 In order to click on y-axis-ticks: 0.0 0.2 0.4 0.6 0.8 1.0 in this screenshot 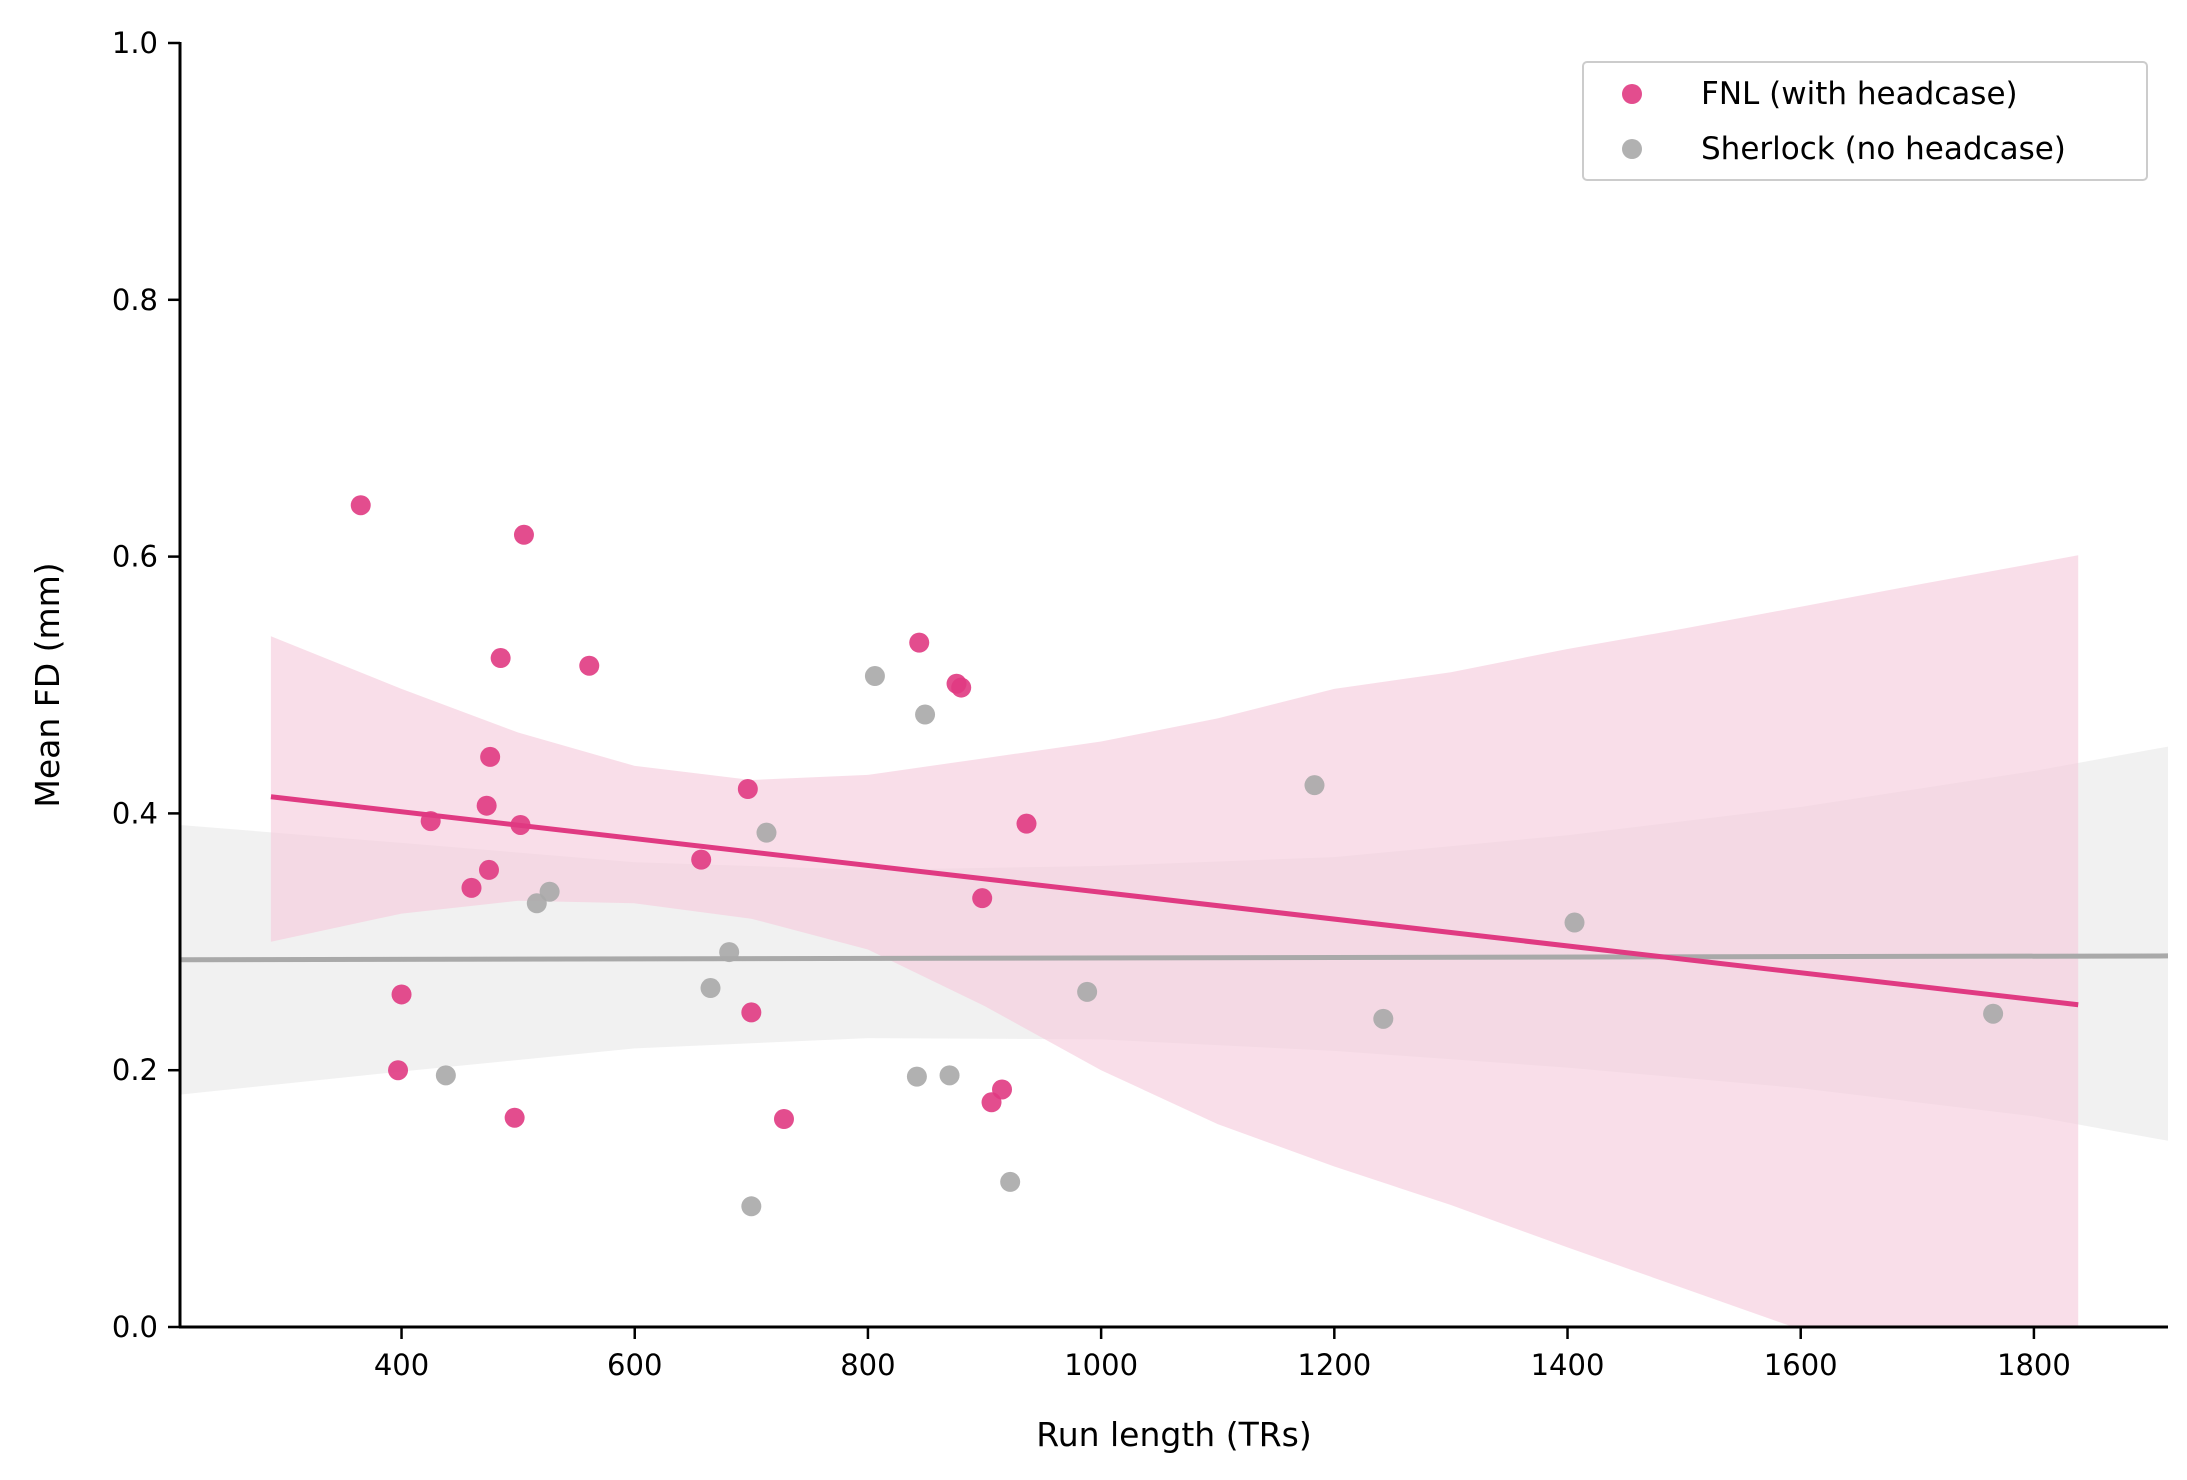, I will do `click(146, 685)`.